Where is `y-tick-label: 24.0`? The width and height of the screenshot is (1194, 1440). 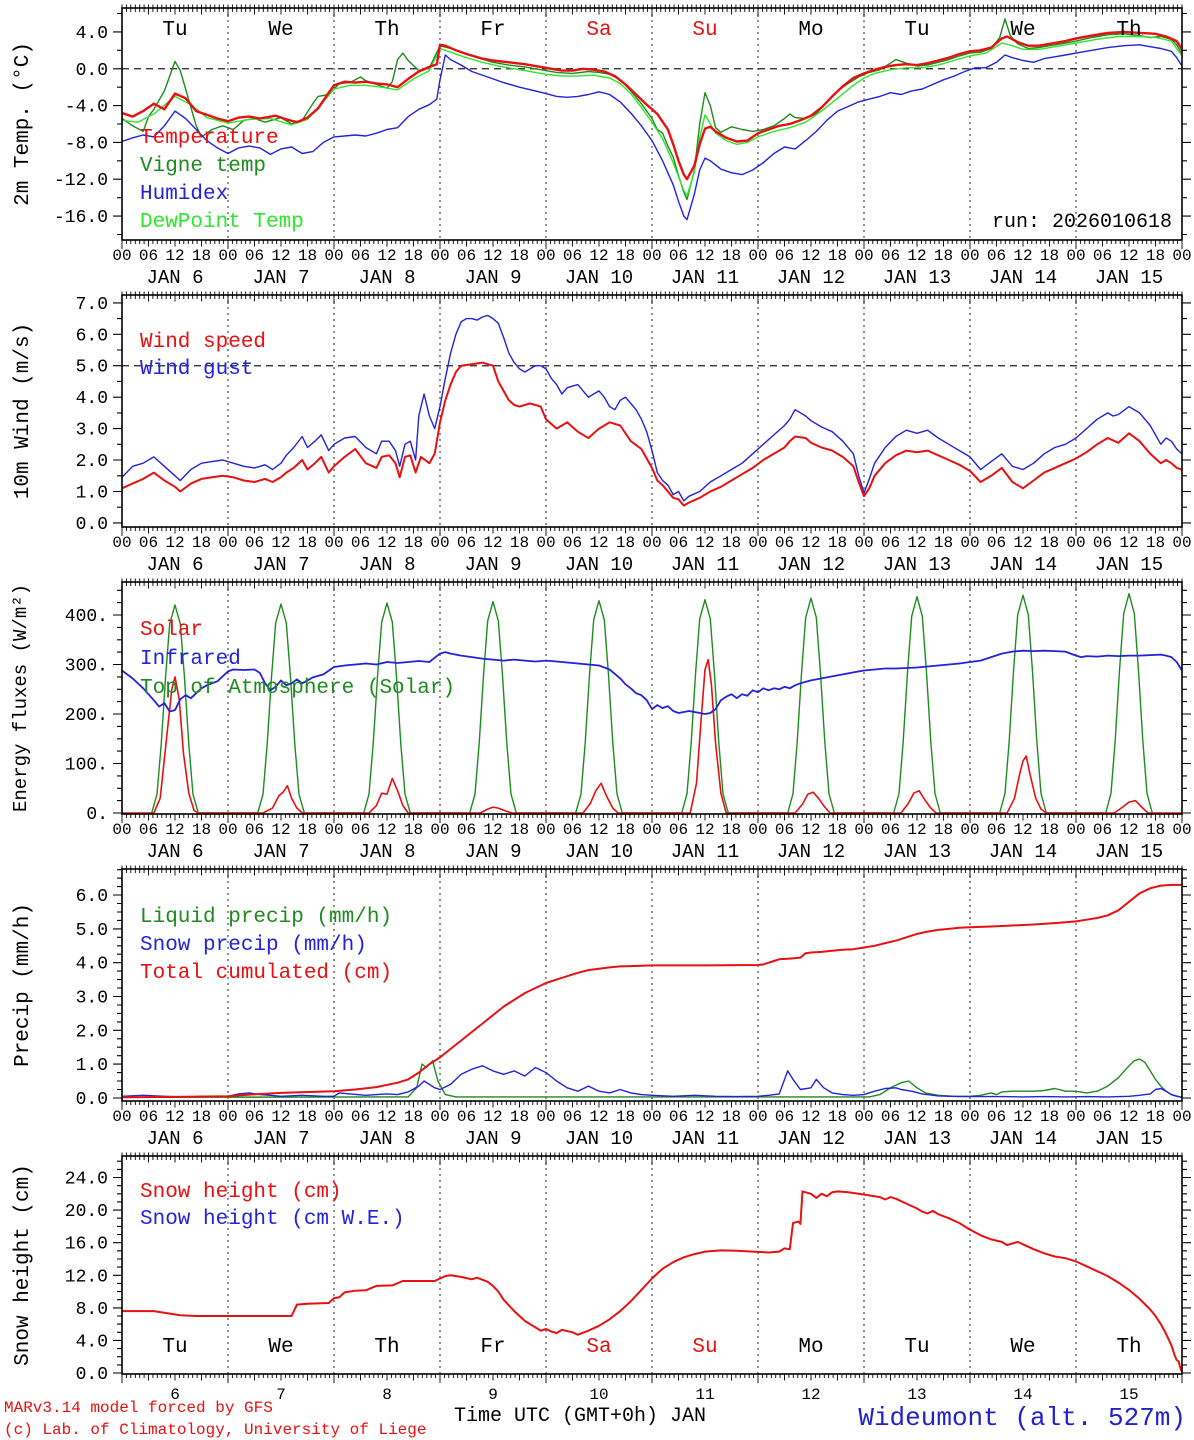 y-tick-label: 24.0 is located at coordinates (86, 1180).